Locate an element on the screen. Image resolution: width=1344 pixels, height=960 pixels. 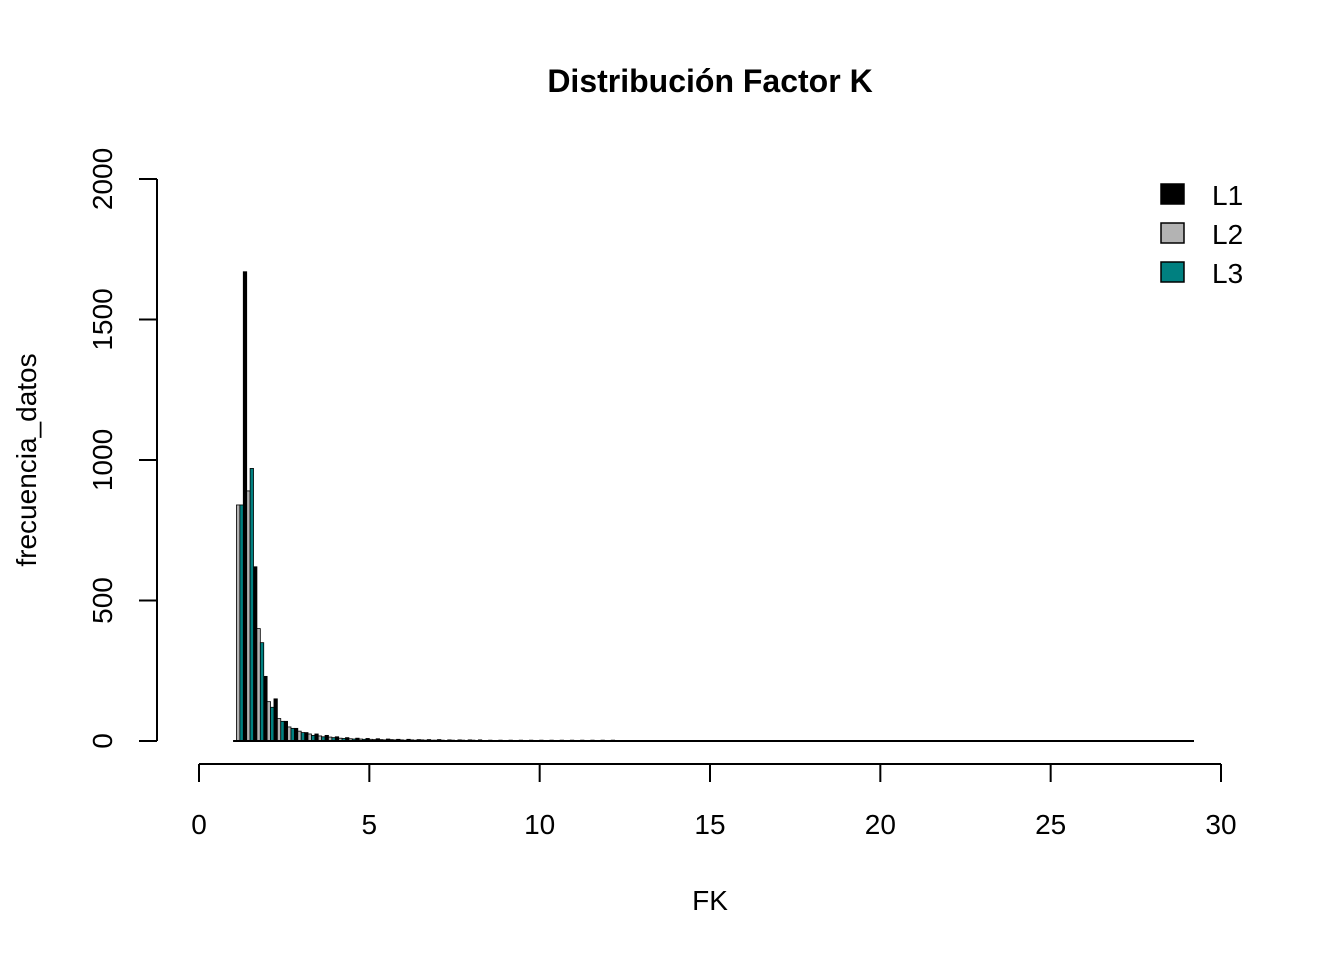
legend: L1 L2 L3 is located at coordinates (1201, 234).